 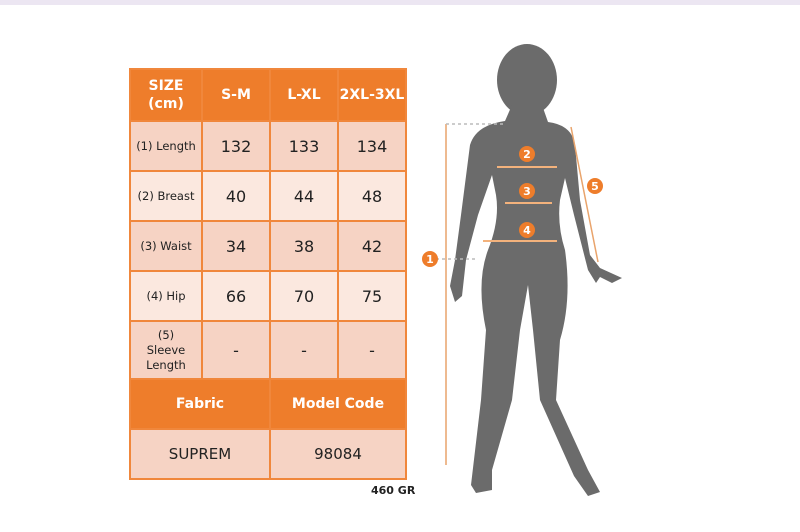 I want to click on marker-3-label: 3, so click(x=527, y=191).